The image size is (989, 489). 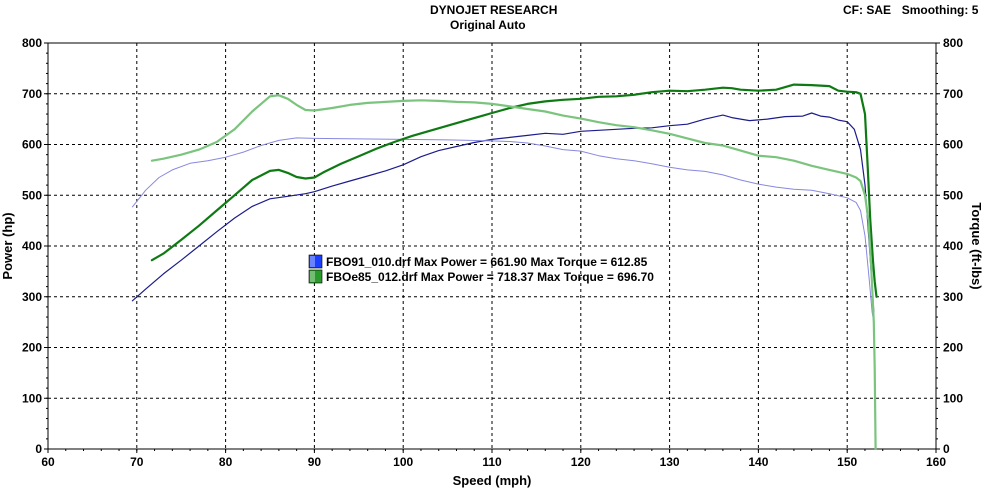 I want to click on x-tick-label: 100, so click(x=403, y=462).